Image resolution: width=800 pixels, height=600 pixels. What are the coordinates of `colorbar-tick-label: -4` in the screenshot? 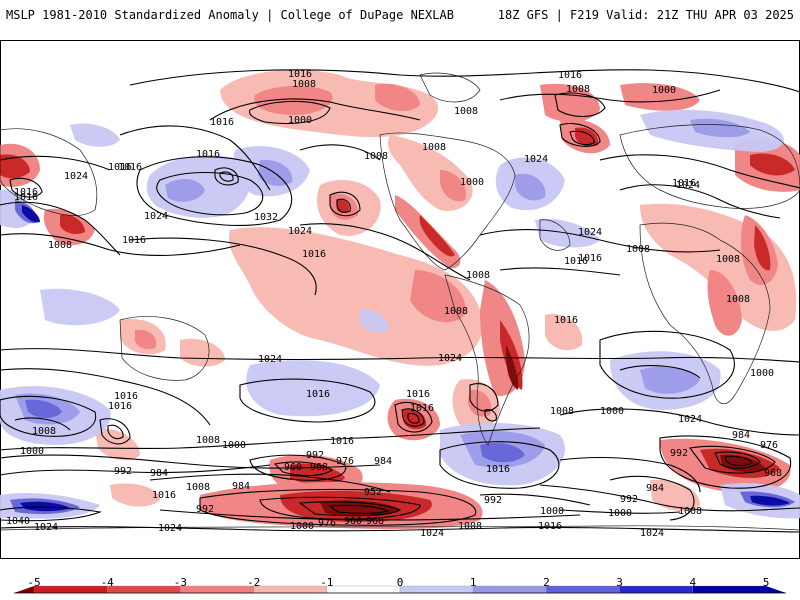 It's located at (107, 582).